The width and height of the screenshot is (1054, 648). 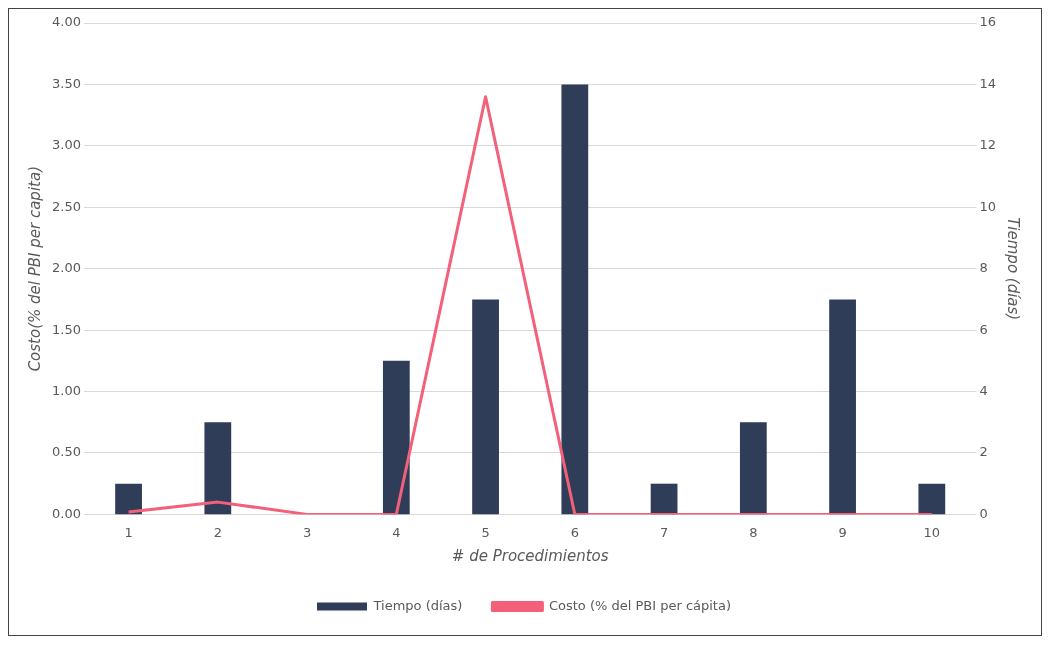 I want to click on x-tick-label: 3, so click(x=307, y=532).